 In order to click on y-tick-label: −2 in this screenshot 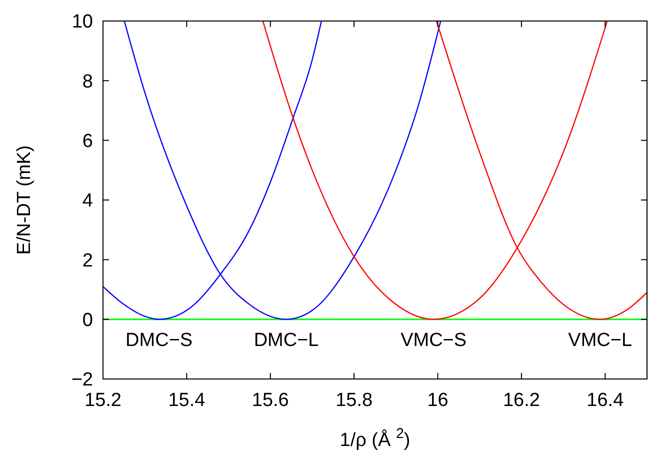, I will do `click(82, 380)`.